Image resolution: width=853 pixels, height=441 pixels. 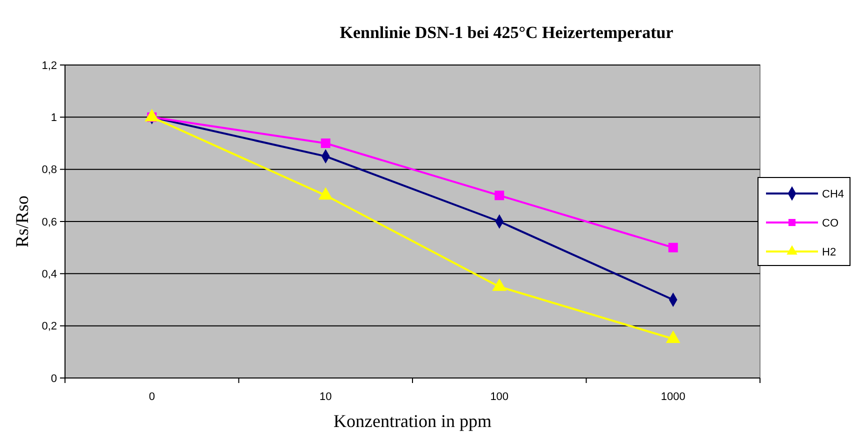 I want to click on y-tick-label: 0,8, so click(x=49, y=170).